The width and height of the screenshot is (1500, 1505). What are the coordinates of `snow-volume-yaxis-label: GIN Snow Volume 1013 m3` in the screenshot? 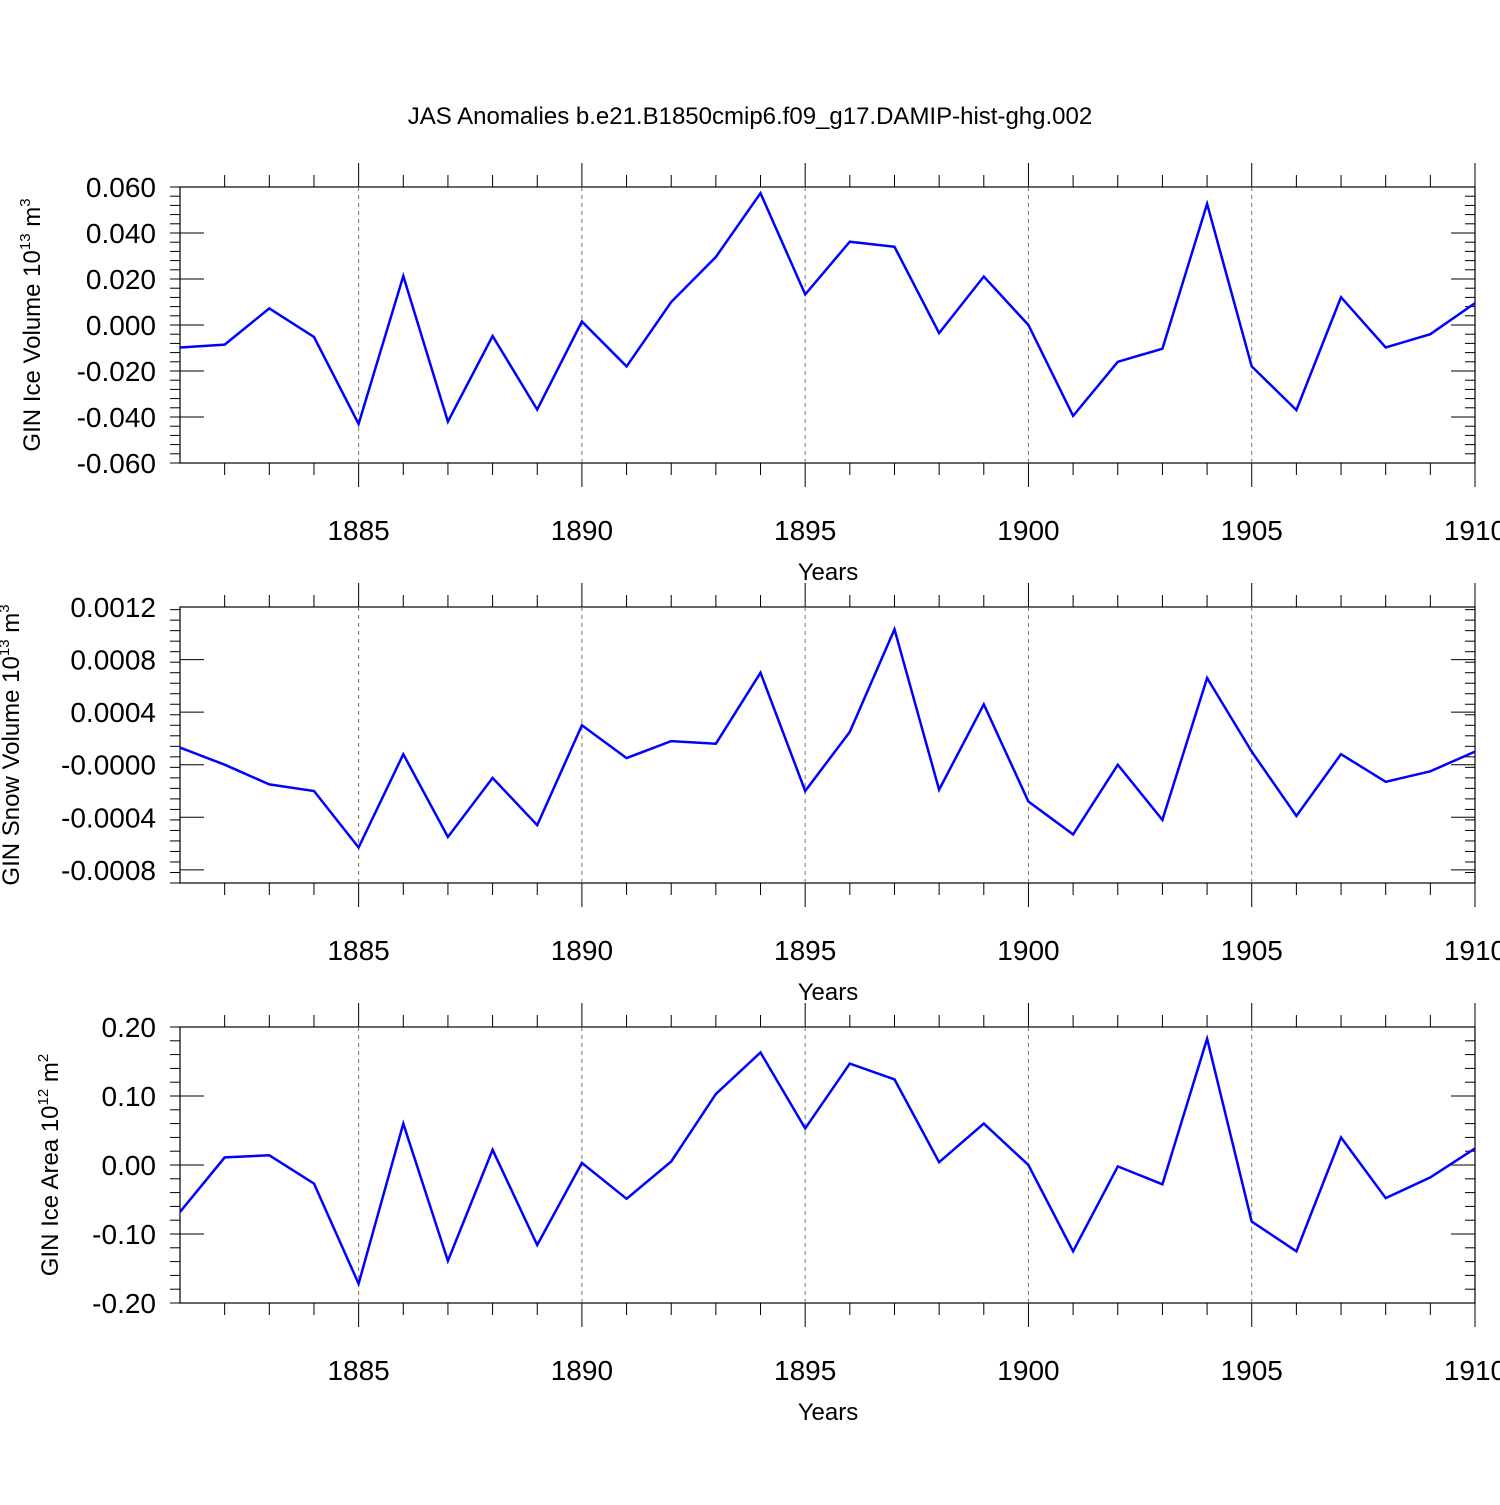 It's located at (12, 744).